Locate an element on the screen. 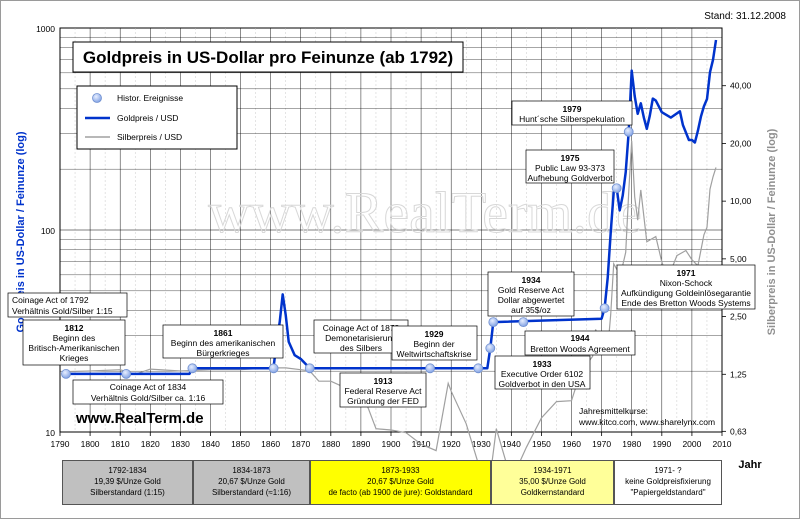  y-axis-label: Goldpreis in US-Dollar / Feinunze (log) is located at coordinates (21, 231).